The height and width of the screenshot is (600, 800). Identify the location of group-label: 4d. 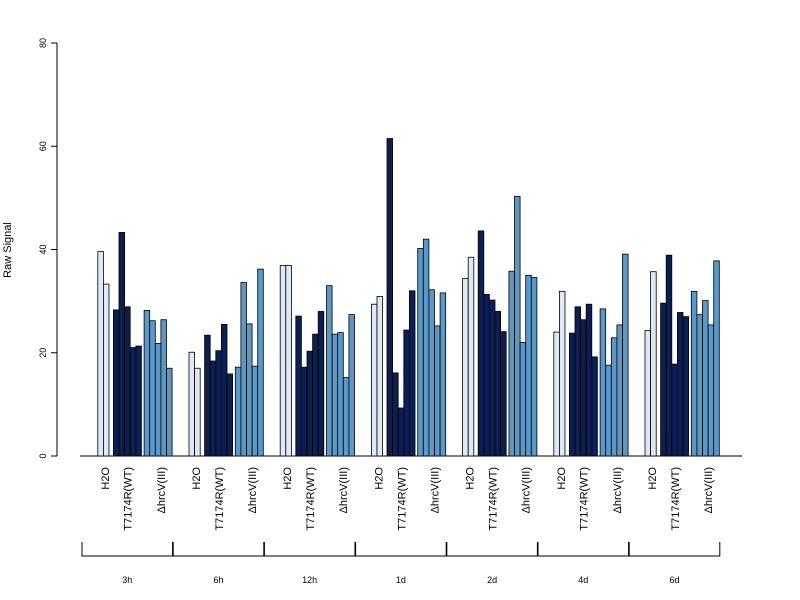
(583, 580).